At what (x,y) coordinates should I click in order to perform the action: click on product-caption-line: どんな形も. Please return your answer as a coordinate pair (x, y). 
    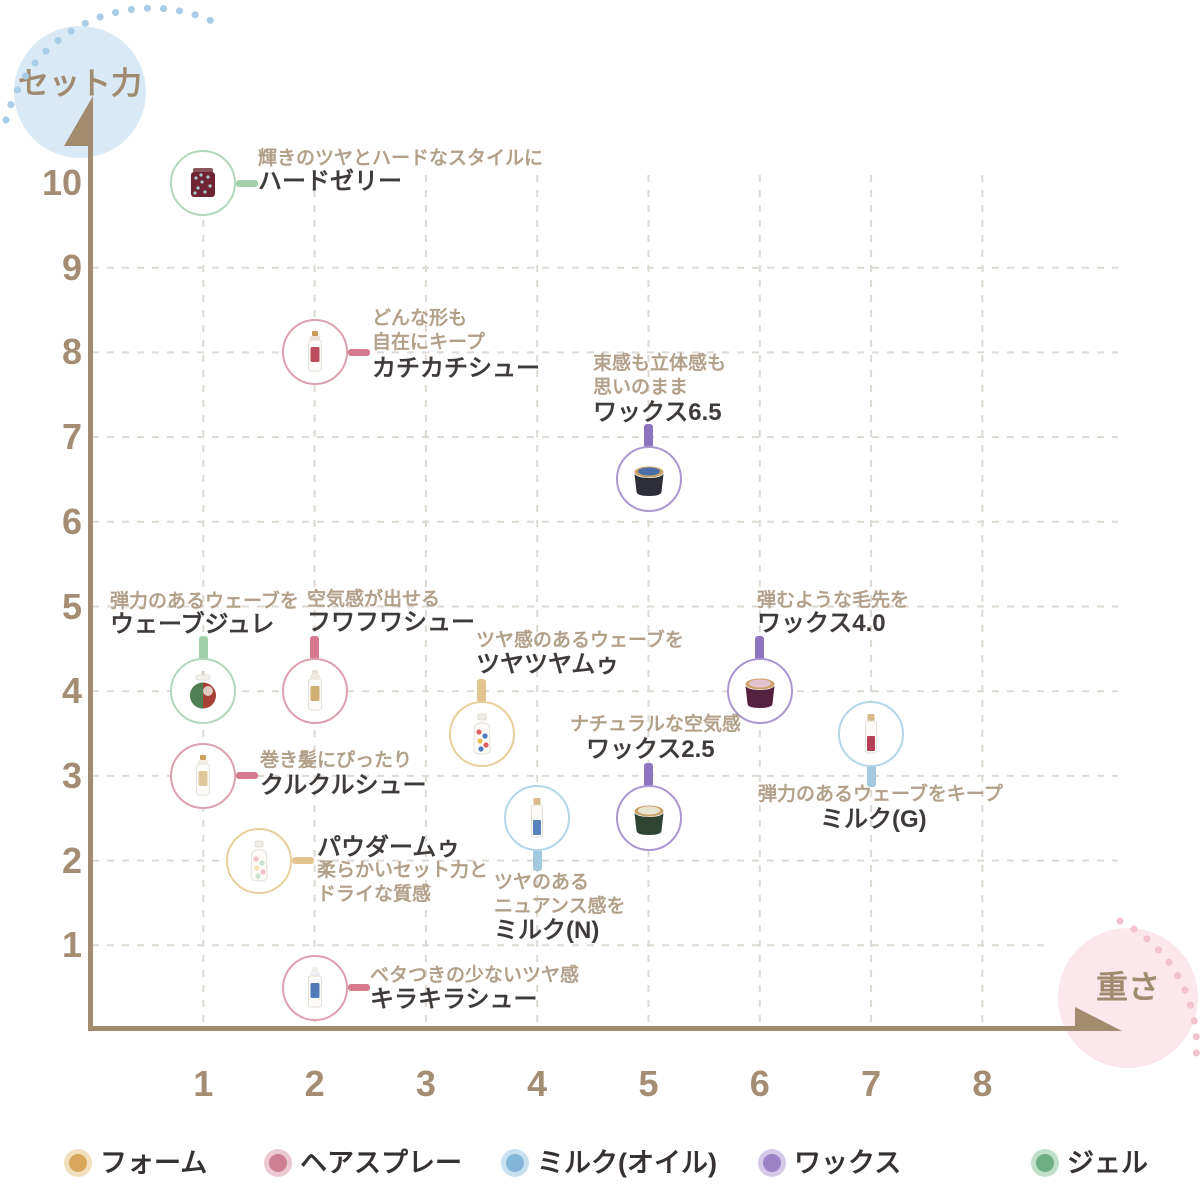
    Looking at the image, I should click on (420, 318).